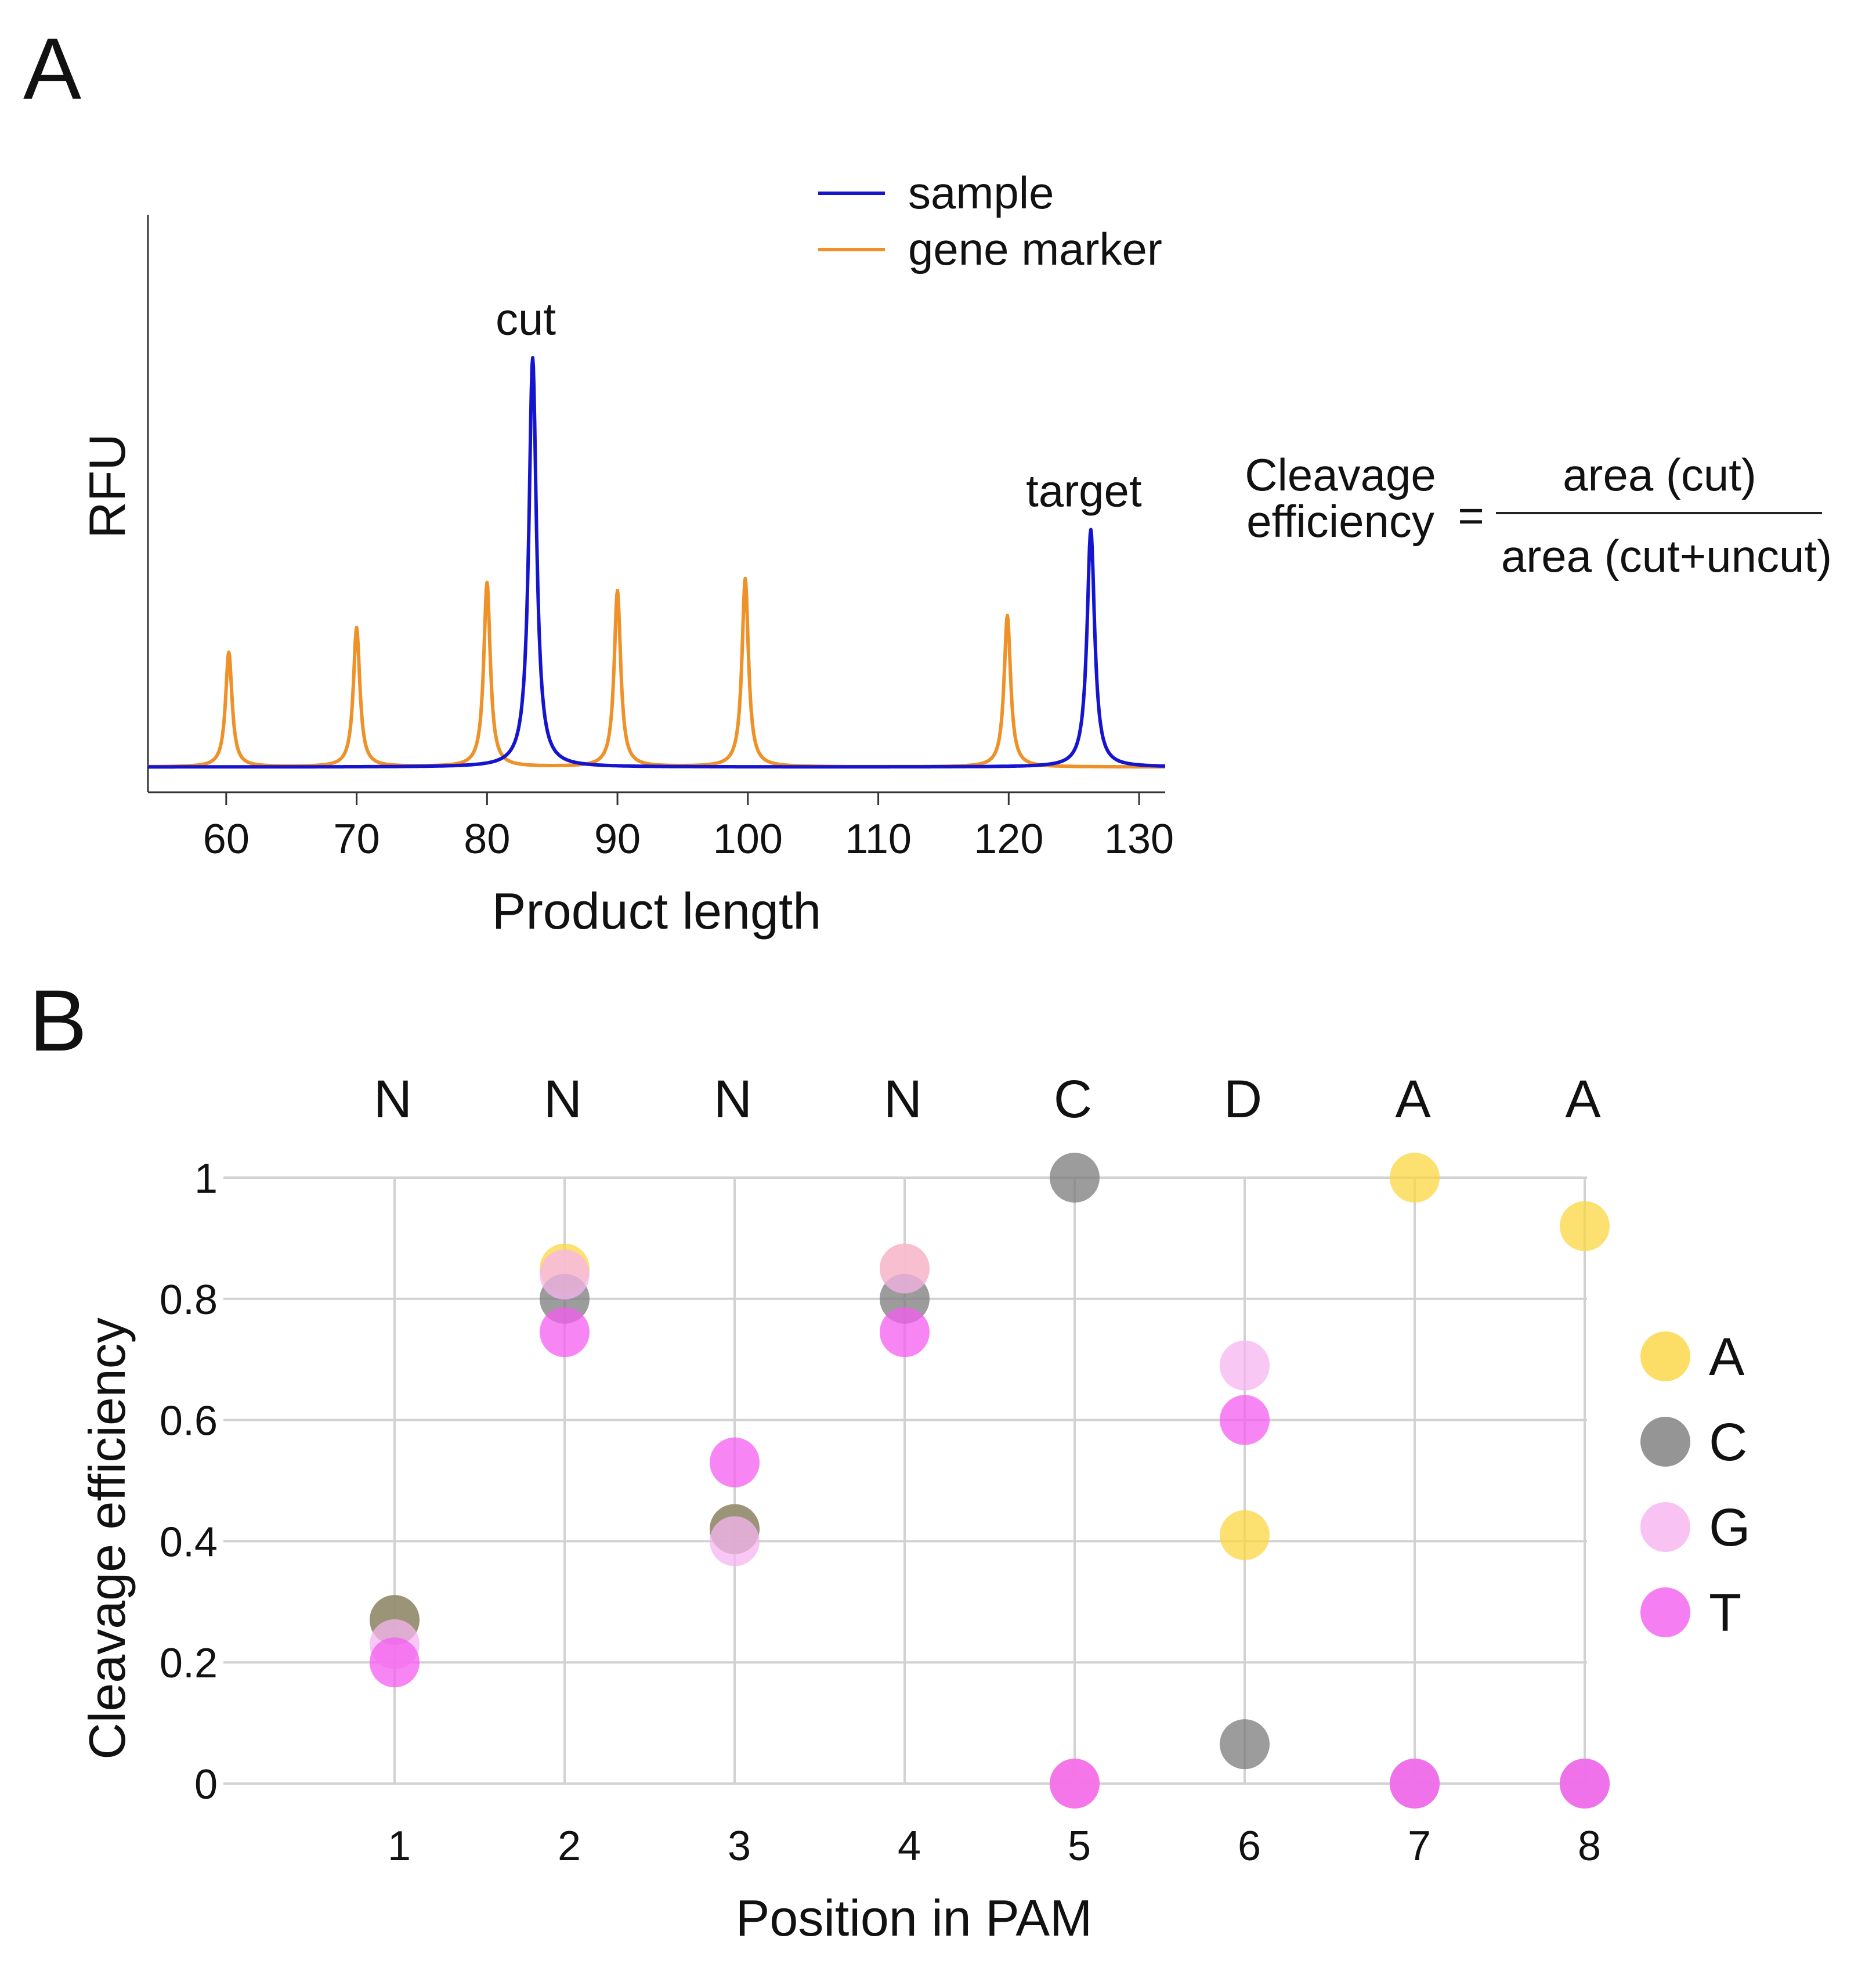  What do you see at coordinates (1730, 1528) in the screenshot?
I see `legend-label-G: G` at bounding box center [1730, 1528].